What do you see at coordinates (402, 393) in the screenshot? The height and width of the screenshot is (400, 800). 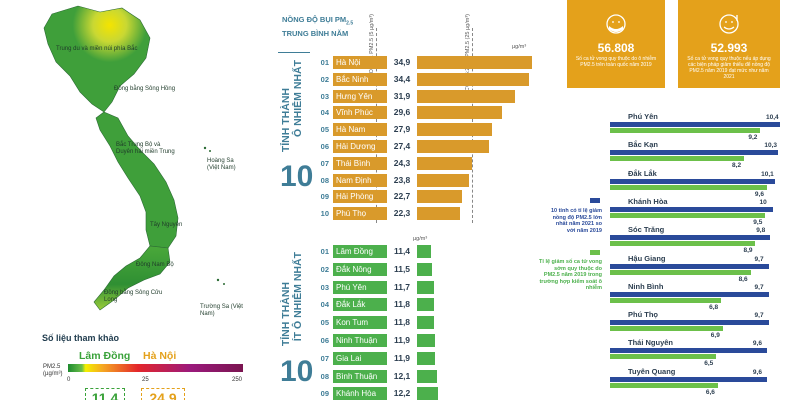 I see `least-polluted-bar-value: 12,2` at bounding box center [402, 393].